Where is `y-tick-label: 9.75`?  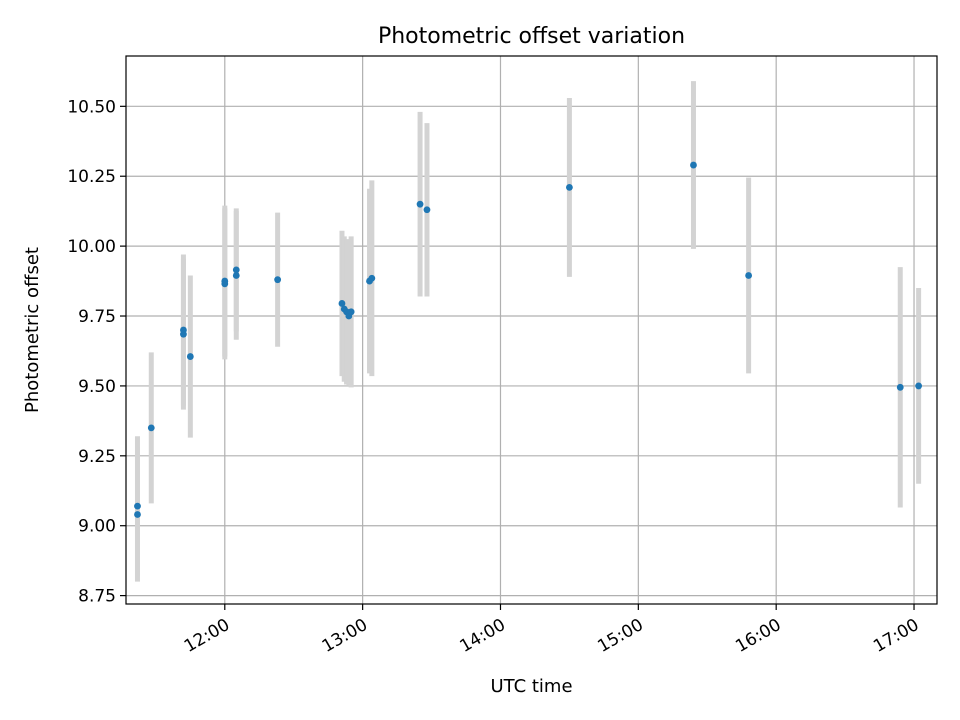
y-tick-label: 9.75 is located at coordinates (97, 317).